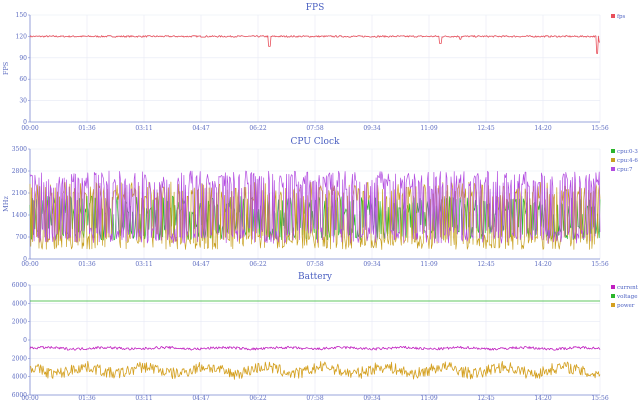 Image resolution: width=640 pixels, height=411 pixels. I want to click on series-line-current, so click(315, 348).